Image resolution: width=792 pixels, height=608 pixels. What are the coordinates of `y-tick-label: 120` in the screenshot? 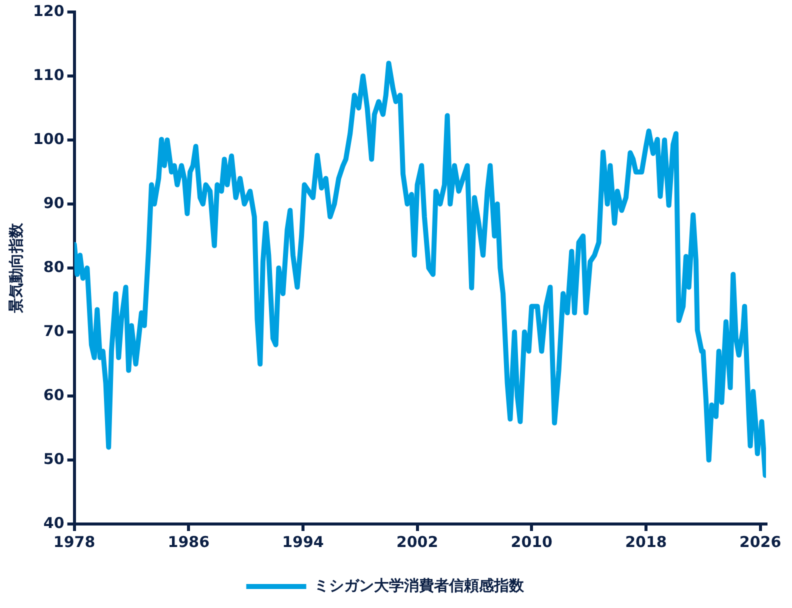 It's located at (48, 11).